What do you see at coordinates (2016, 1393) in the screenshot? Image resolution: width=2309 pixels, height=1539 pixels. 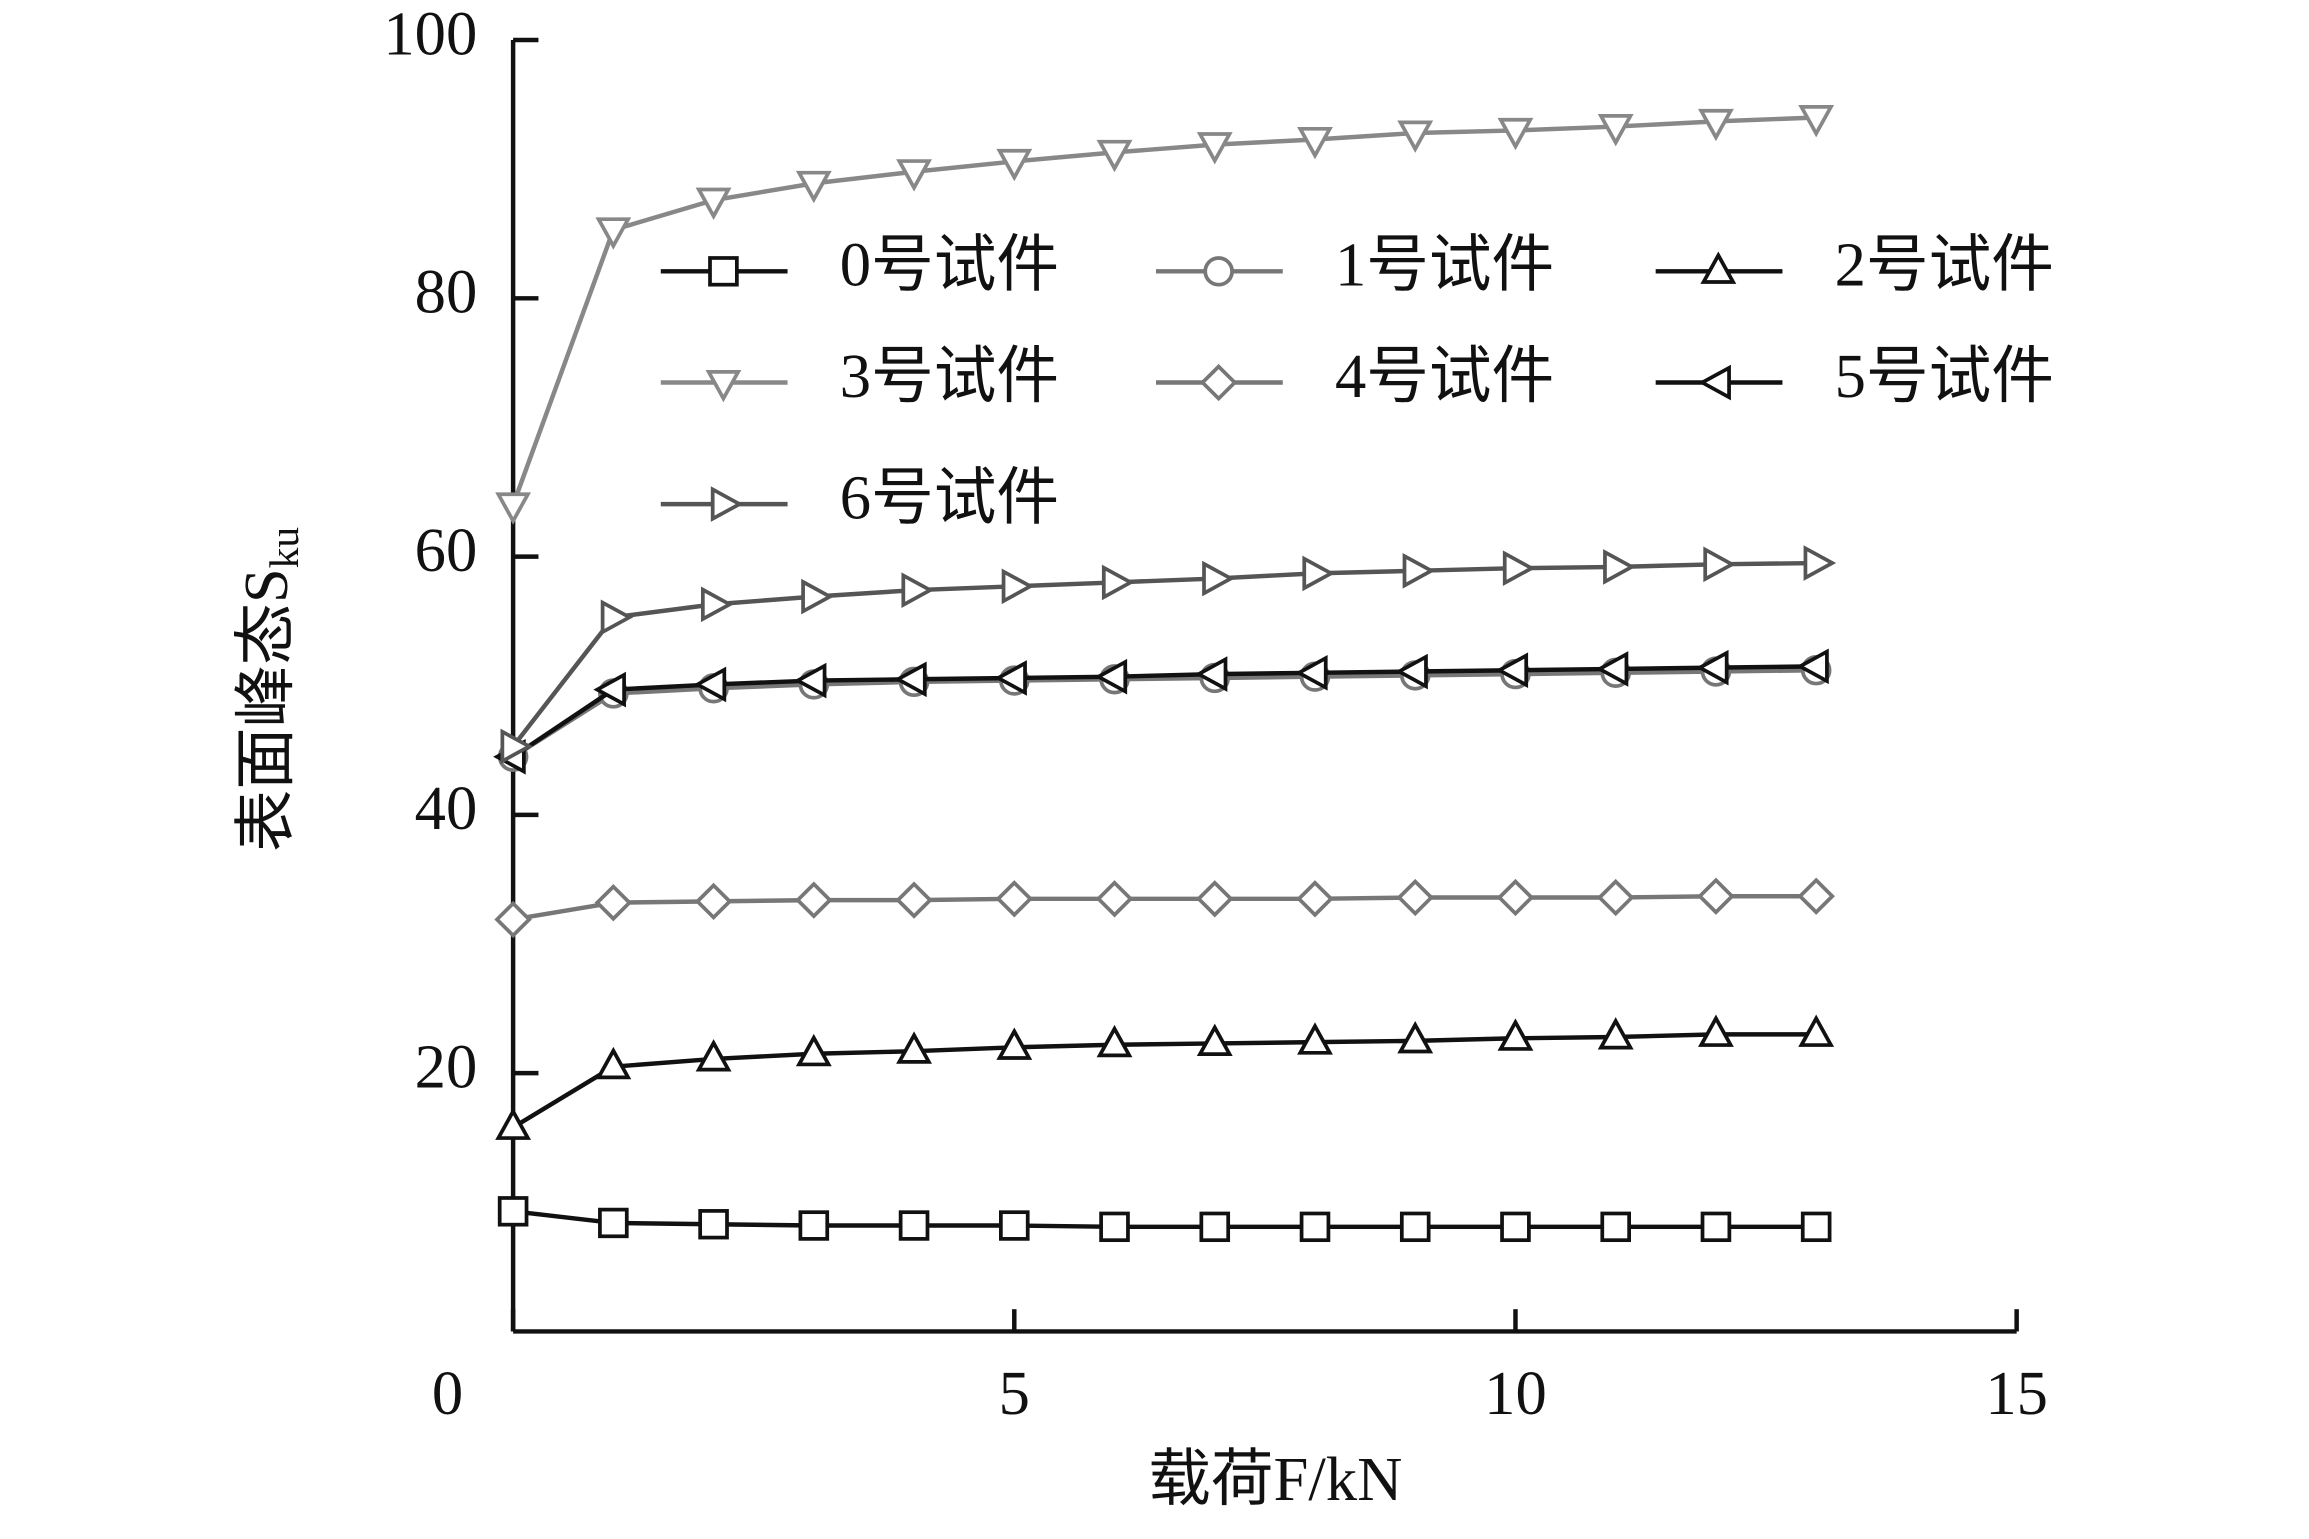 I see `x-tick-label: 15` at bounding box center [2016, 1393].